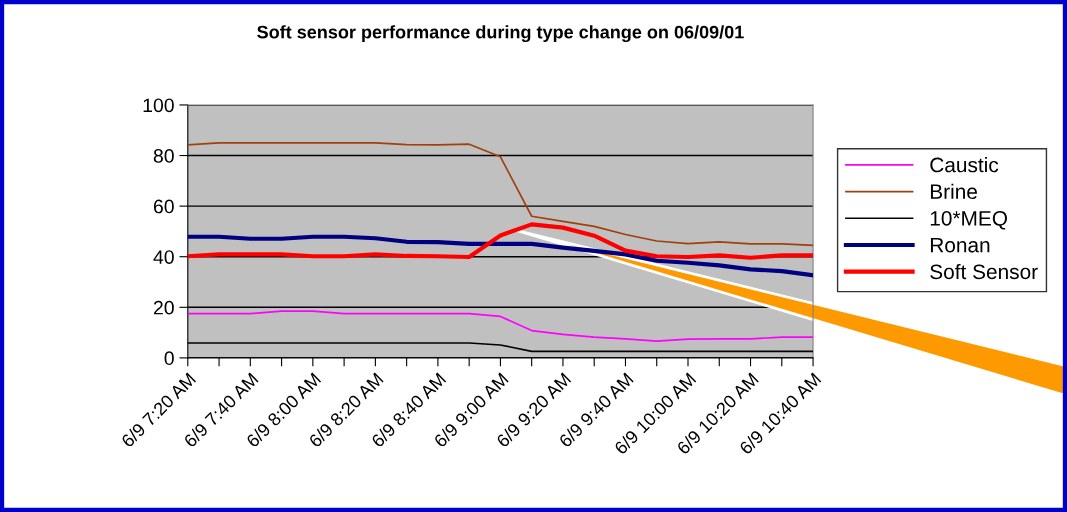  Describe the element at coordinates (968, 220) in the screenshot. I see `legend-label: 10*MEQ` at that location.